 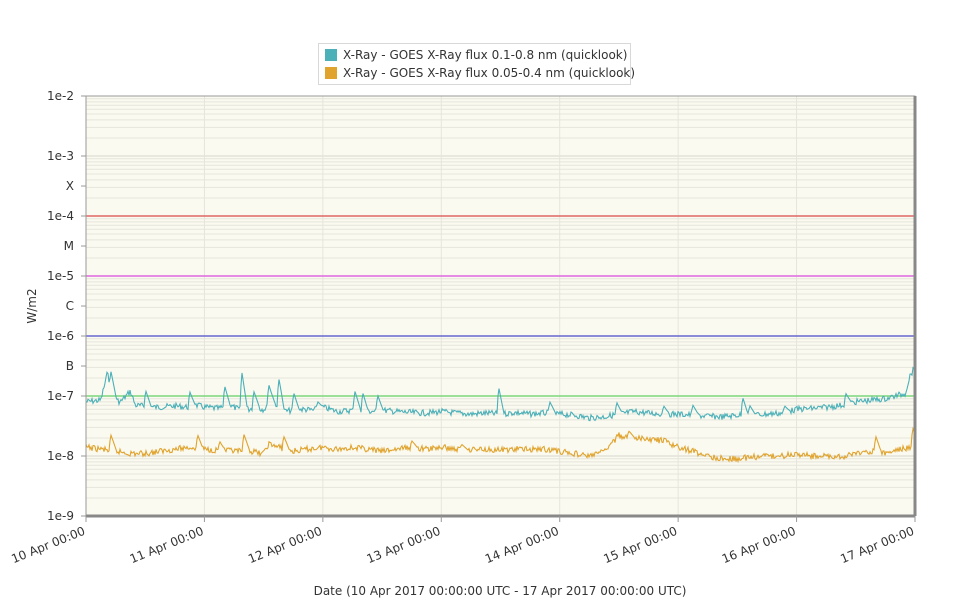 What do you see at coordinates (167, 545) in the screenshot?
I see `x-tick-label: 11 Apr 00:00` at bounding box center [167, 545].